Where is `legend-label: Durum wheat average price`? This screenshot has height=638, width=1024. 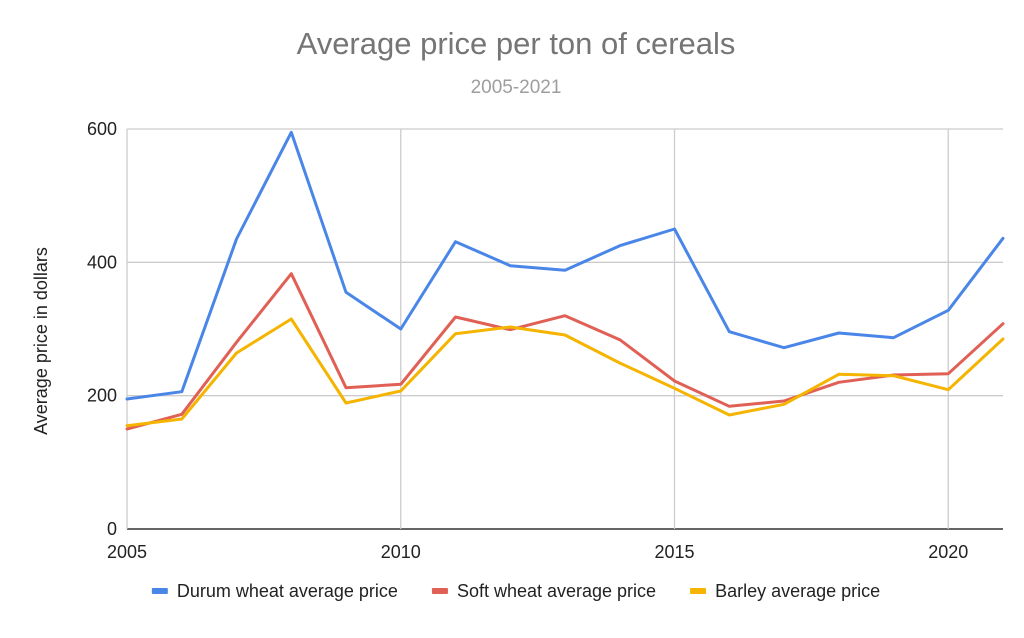 legend-label: Durum wheat average price is located at coordinates (287, 591).